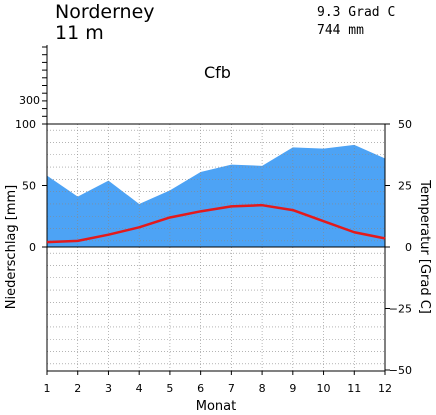  Describe the element at coordinates (405, 124) in the screenshot. I see `y-right-tick-label: 50` at that location.